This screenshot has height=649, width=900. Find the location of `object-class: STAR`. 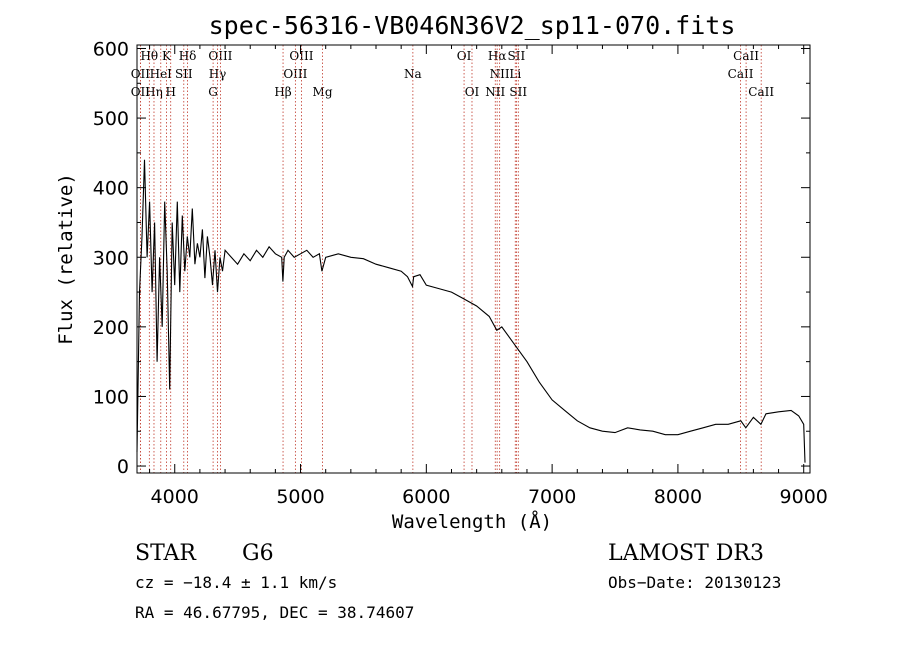

object-class: STAR is located at coordinates (166, 553).